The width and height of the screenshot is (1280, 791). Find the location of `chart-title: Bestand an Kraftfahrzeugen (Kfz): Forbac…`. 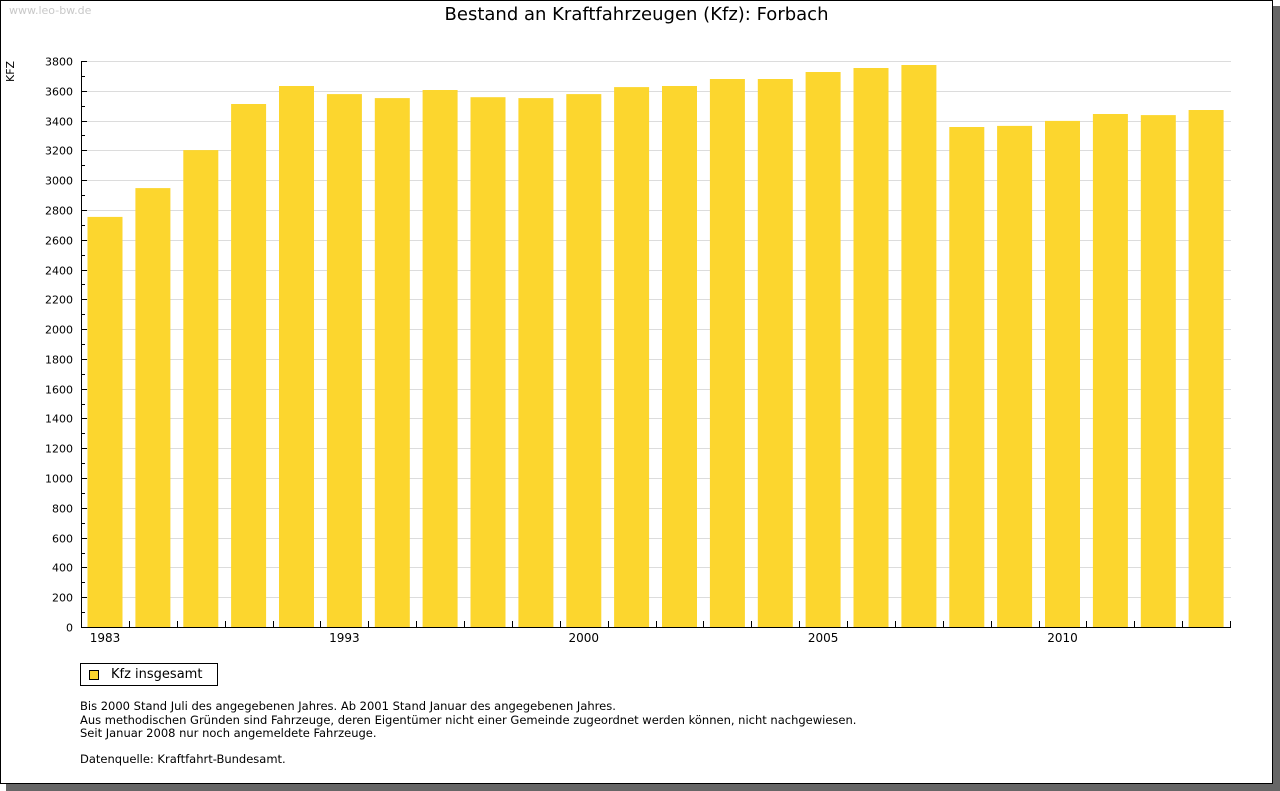

chart-title: Bestand an Kraftfahrzeugen (Kfz): Forbac… is located at coordinates (636, 14).